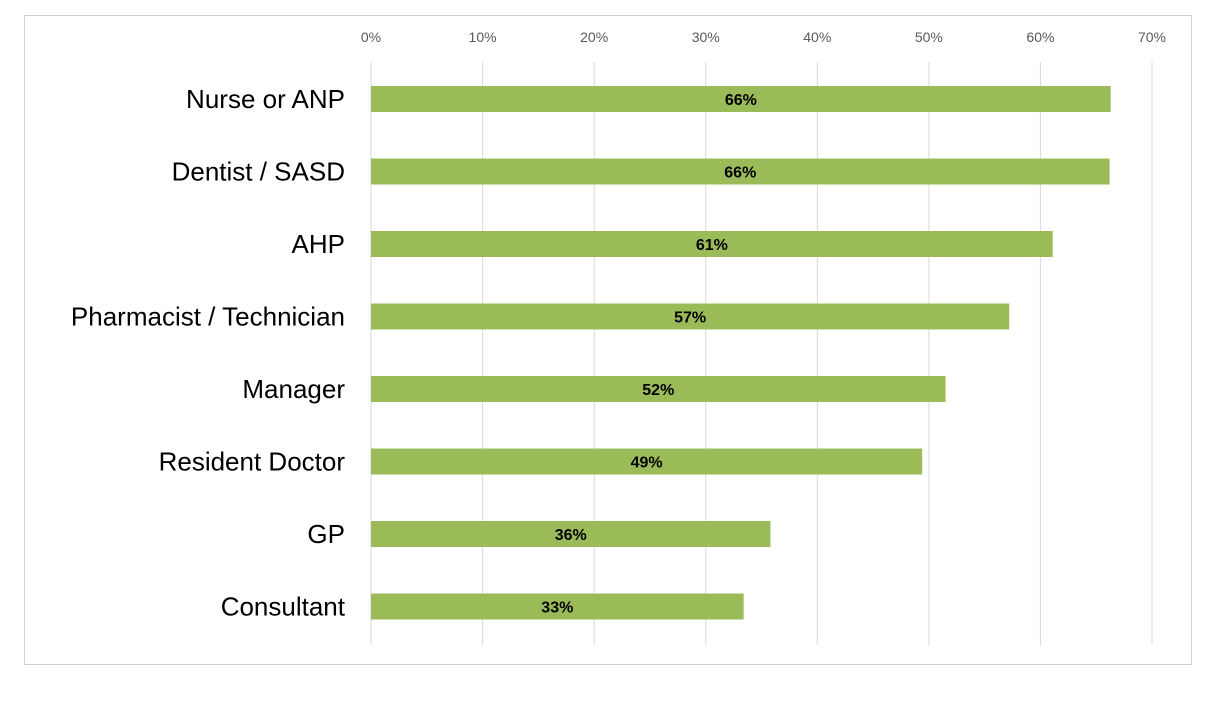 The width and height of the screenshot is (1230, 704). I want to click on data-labels: 66% 66% 61% 57% 52% 49% 36% 33%, so click(649, 354).